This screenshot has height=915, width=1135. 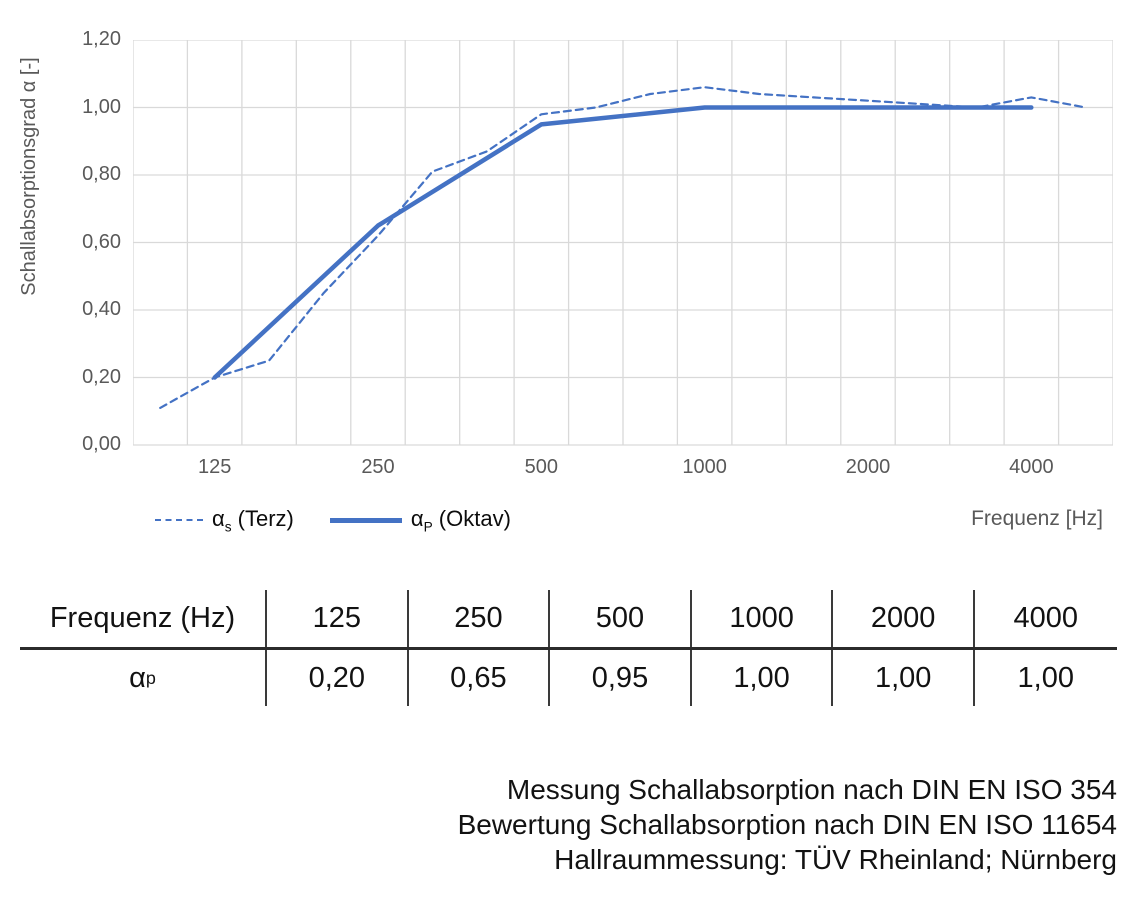 What do you see at coordinates (704, 467) in the screenshot?
I see `x-tick-label: 1000` at bounding box center [704, 467].